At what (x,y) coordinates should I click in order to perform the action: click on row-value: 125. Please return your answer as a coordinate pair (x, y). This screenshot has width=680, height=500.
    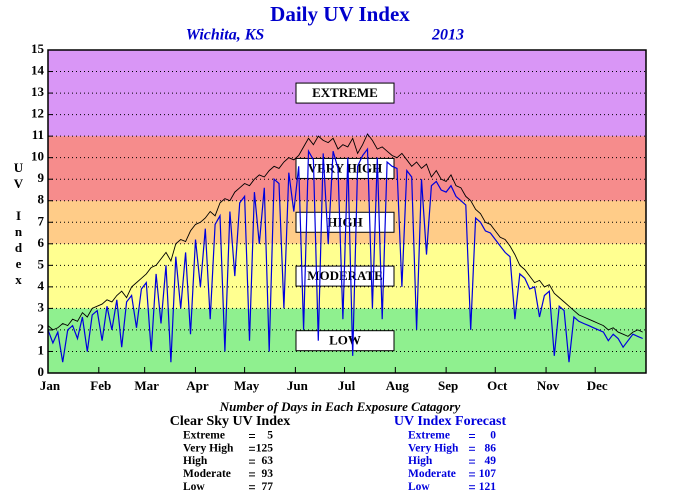
    Looking at the image, I should click on (265, 448).